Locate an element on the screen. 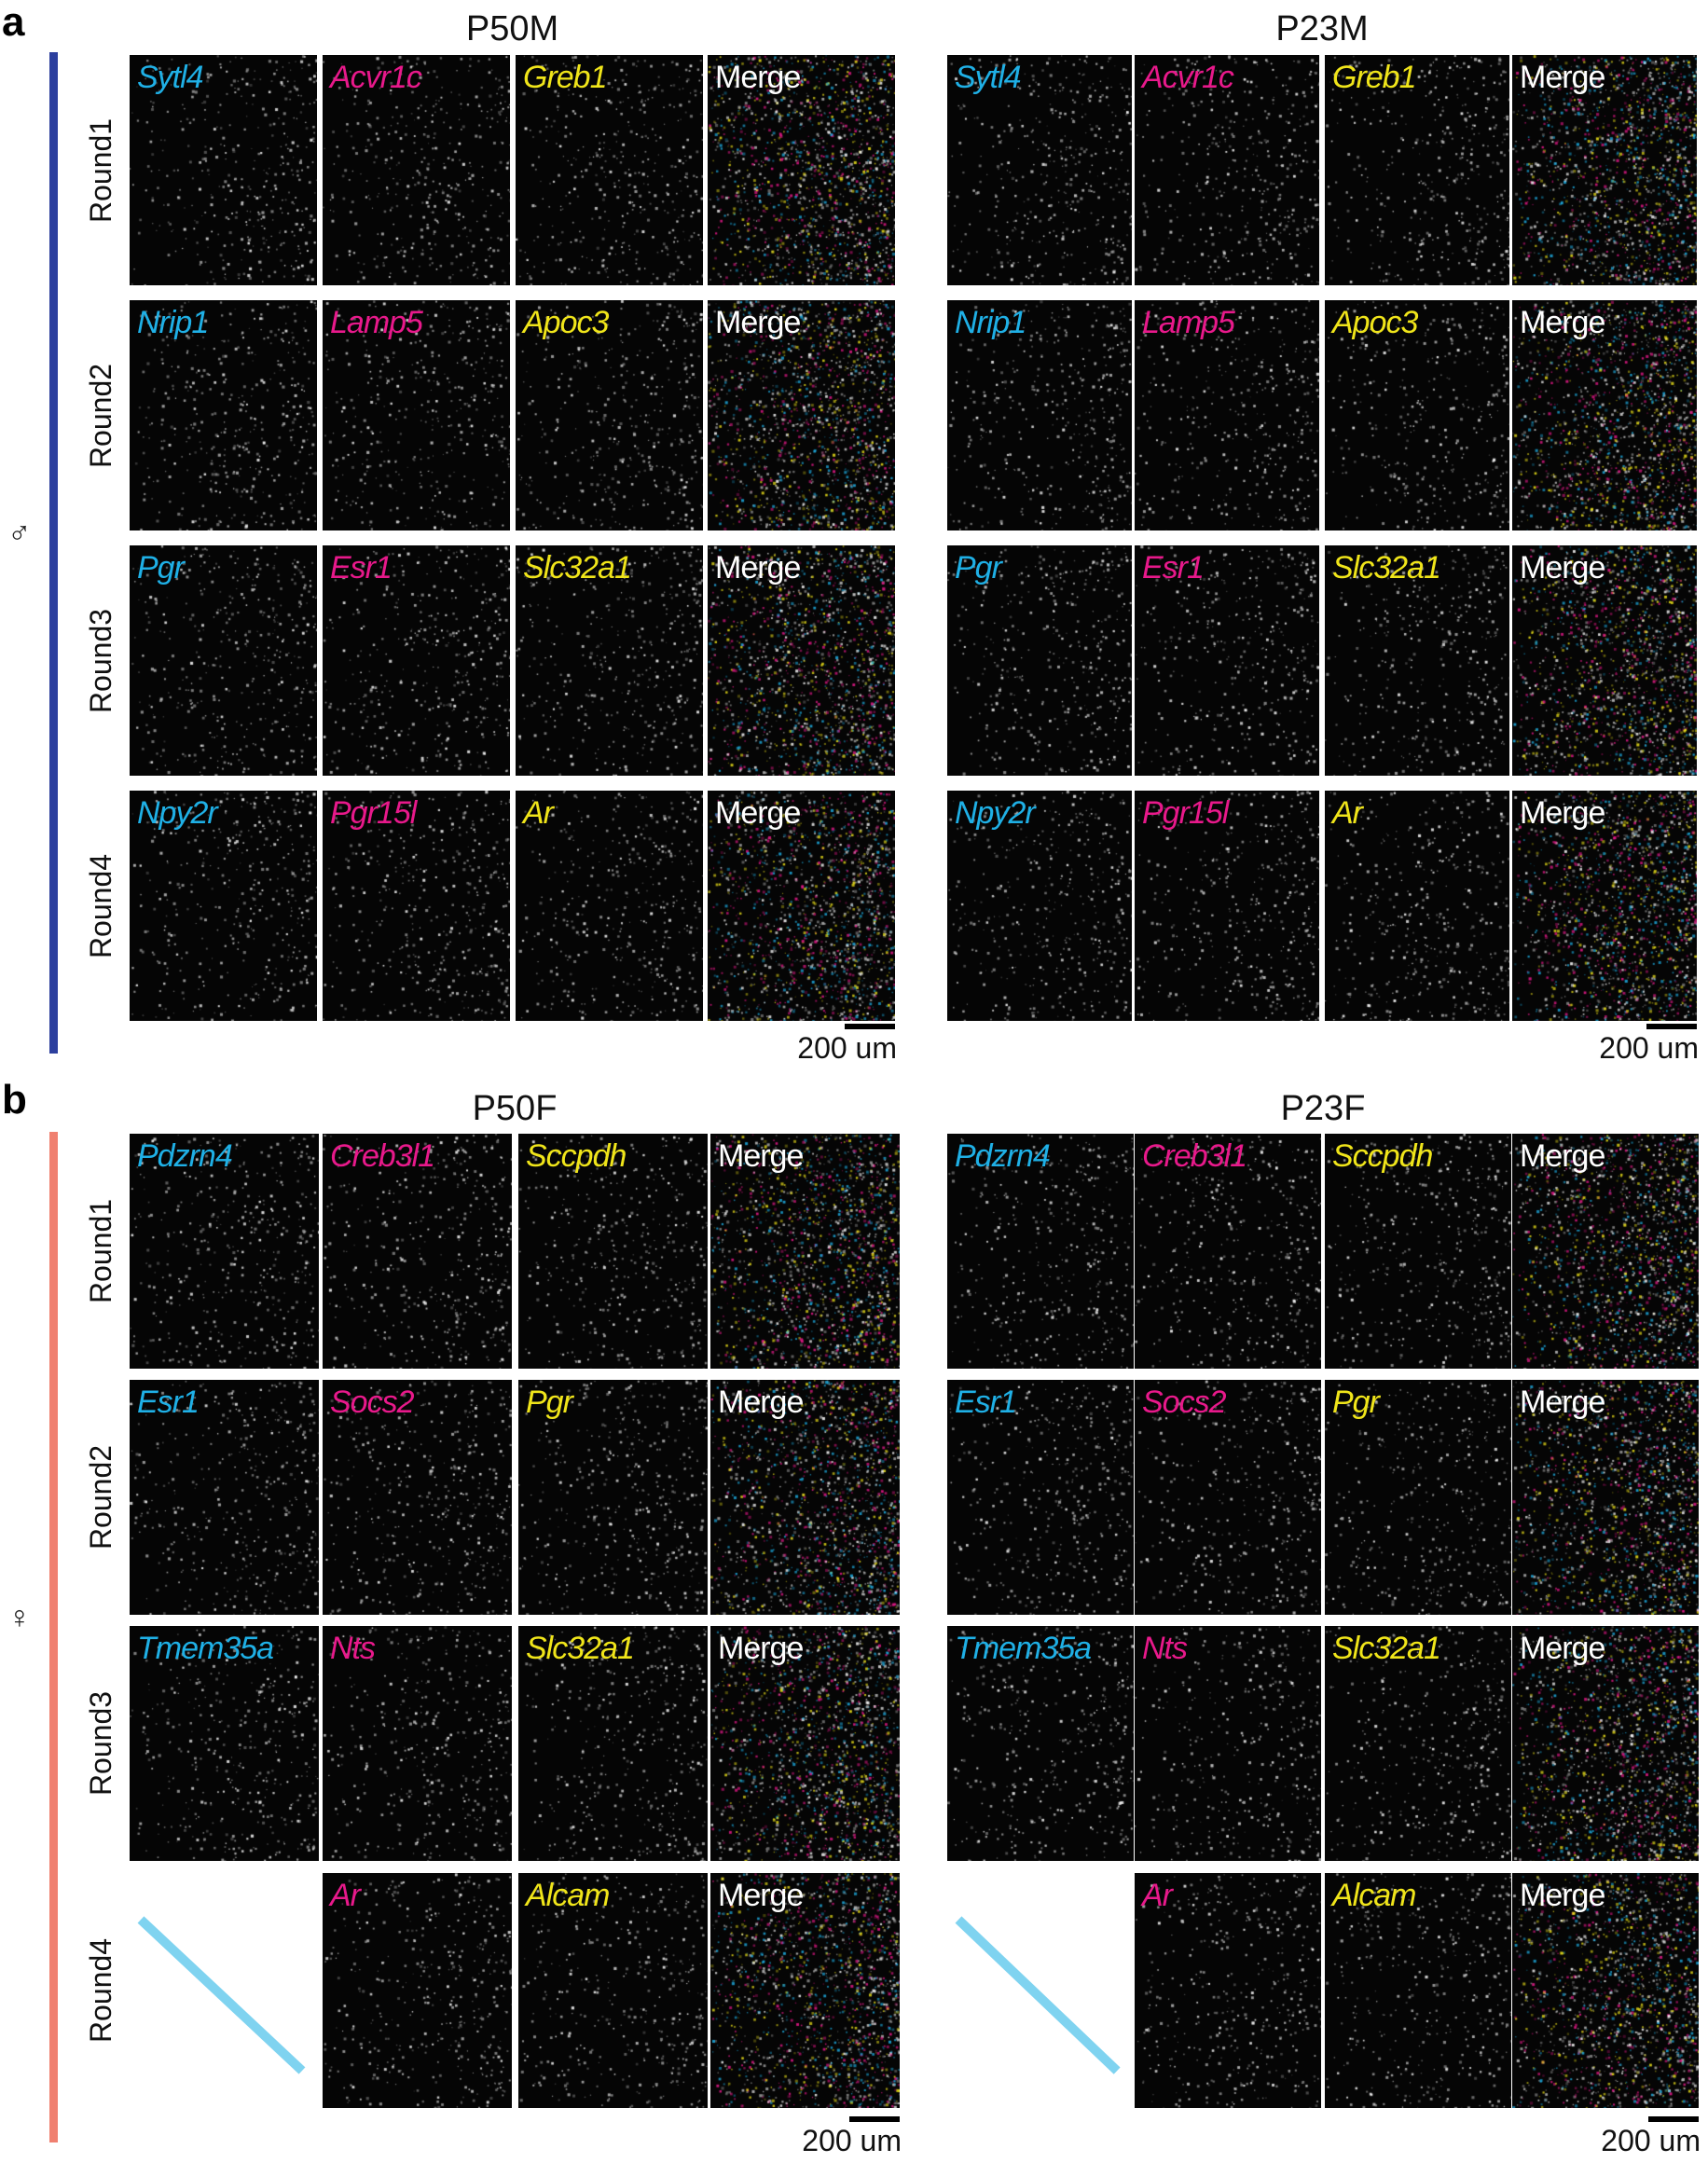  gene-label: Pgr15l is located at coordinates (1185, 813).